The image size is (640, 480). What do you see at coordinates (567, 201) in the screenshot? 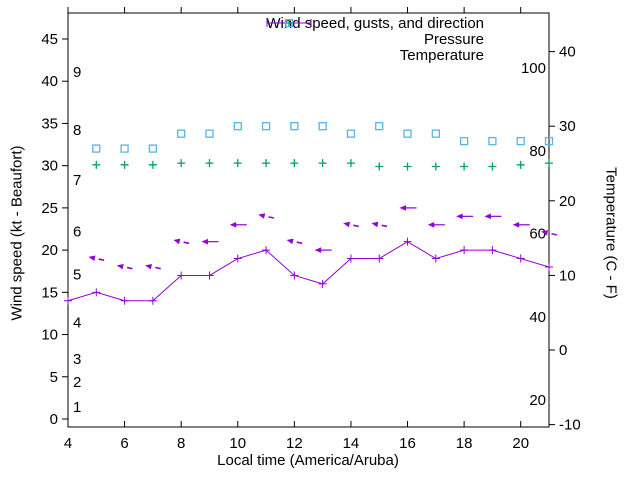
I see `celsius-tick-label: 20` at bounding box center [567, 201].